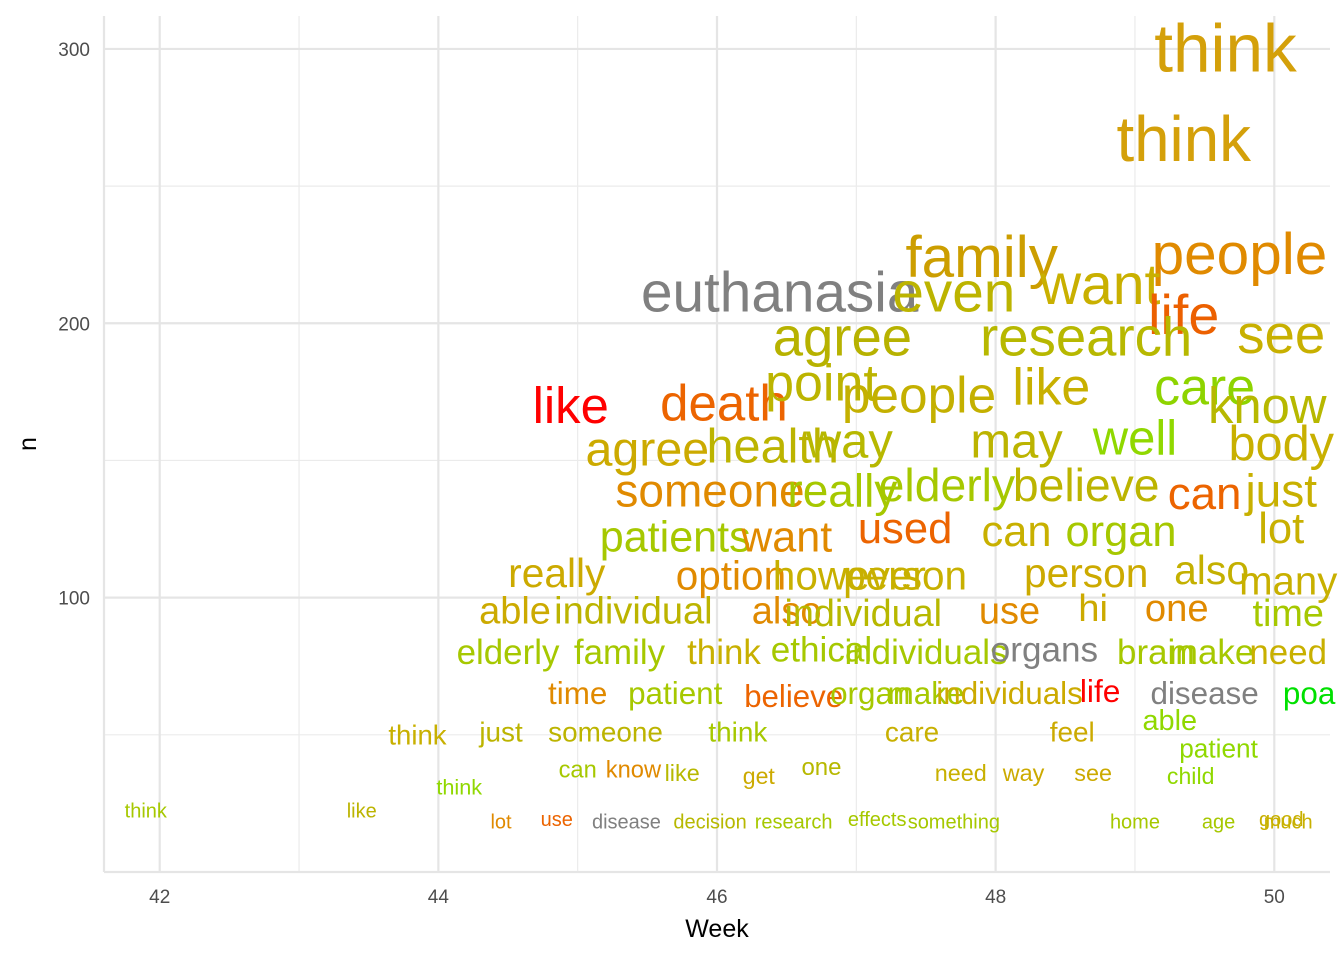 This screenshot has width=1344, height=960. I want to click on x-tick-labels: 42 44 46 48 50, so click(717, 897).